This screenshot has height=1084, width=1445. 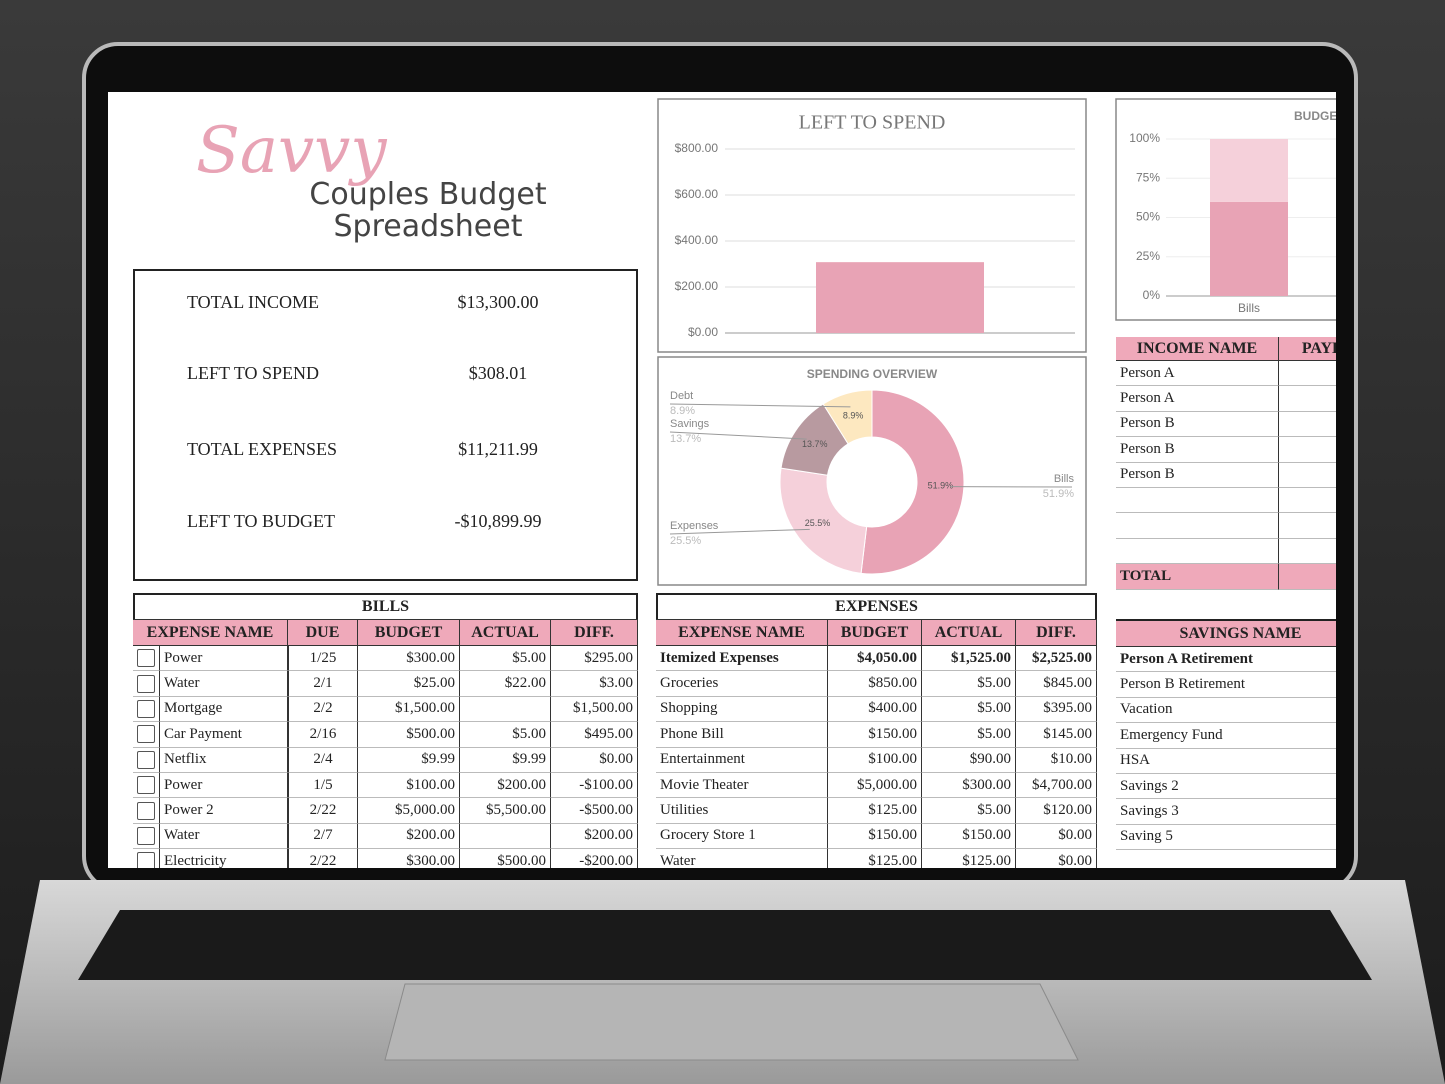 What do you see at coordinates (872, 123) in the screenshot?
I see `chart-title: LEFT TO SPEND` at bounding box center [872, 123].